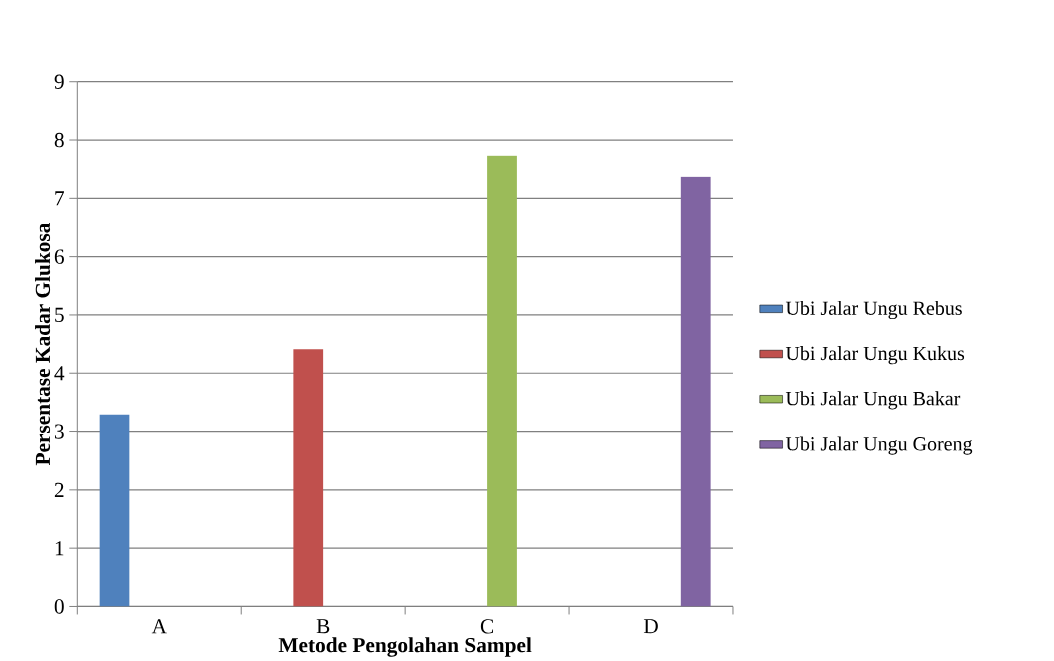 This screenshot has width=1054, height=661. I want to click on x-tick-label: B, so click(323, 626).